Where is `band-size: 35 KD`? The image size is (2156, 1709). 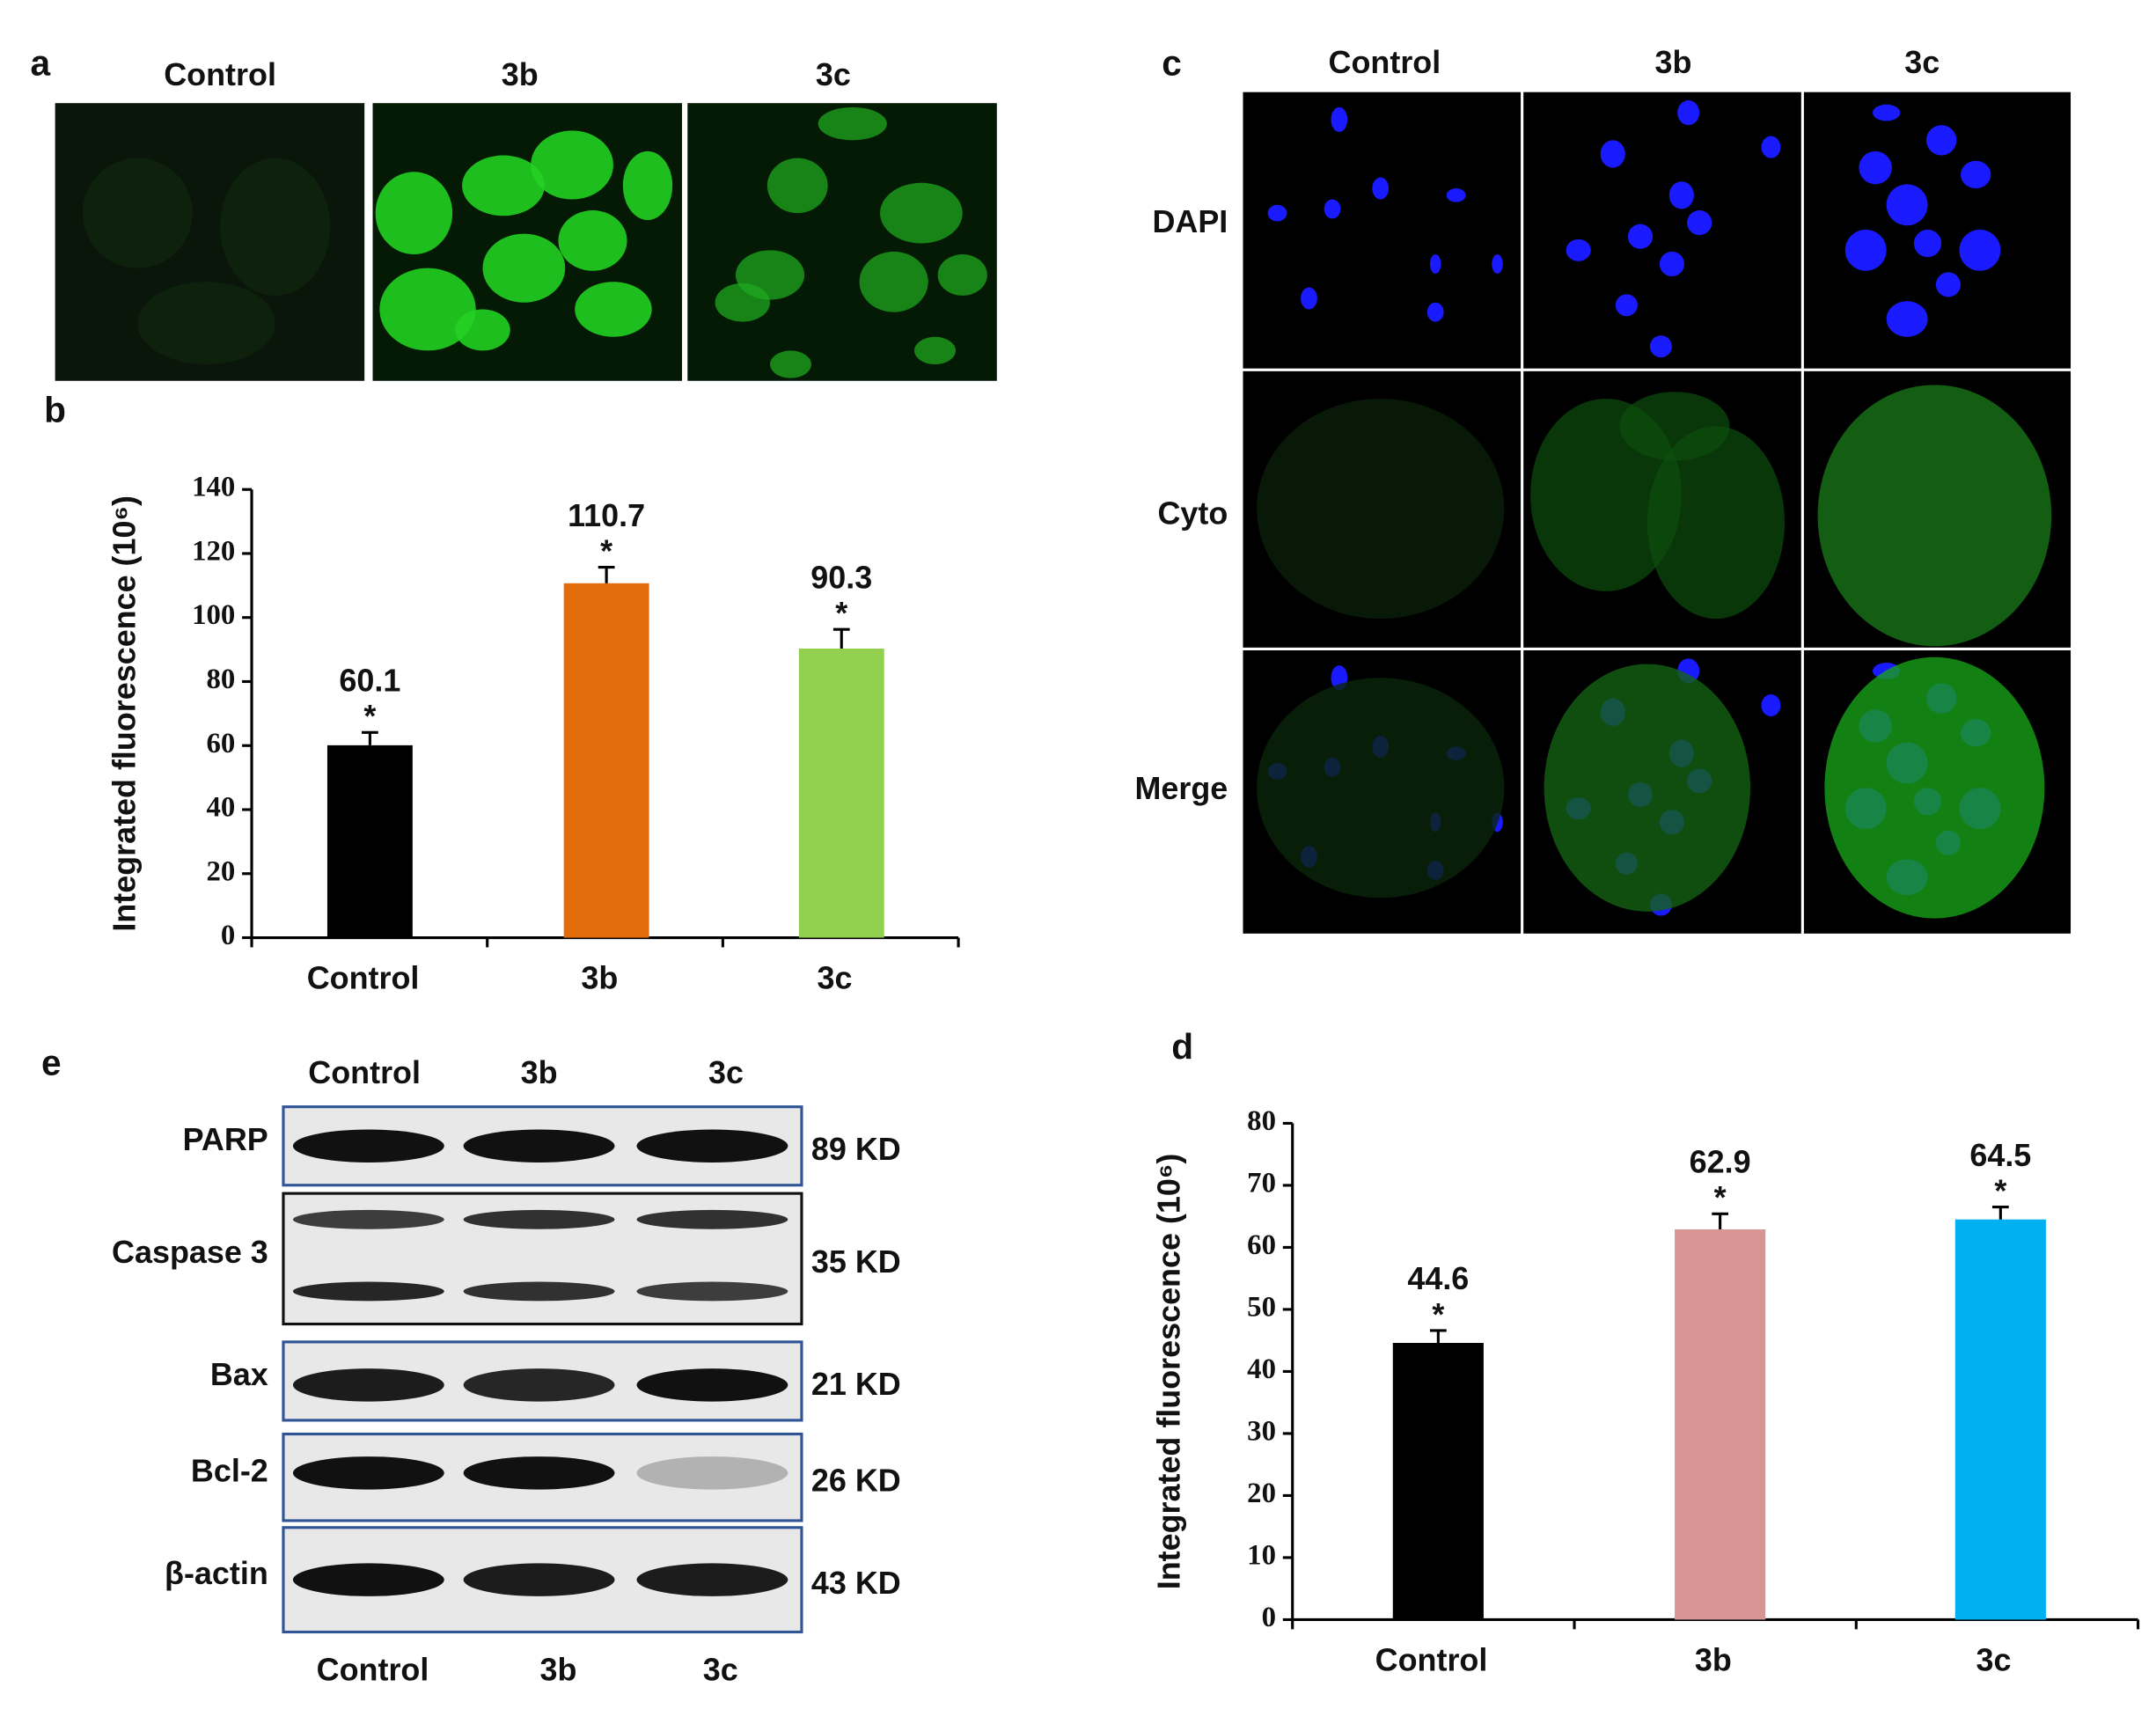
band-size: 35 KD is located at coordinates (856, 1261).